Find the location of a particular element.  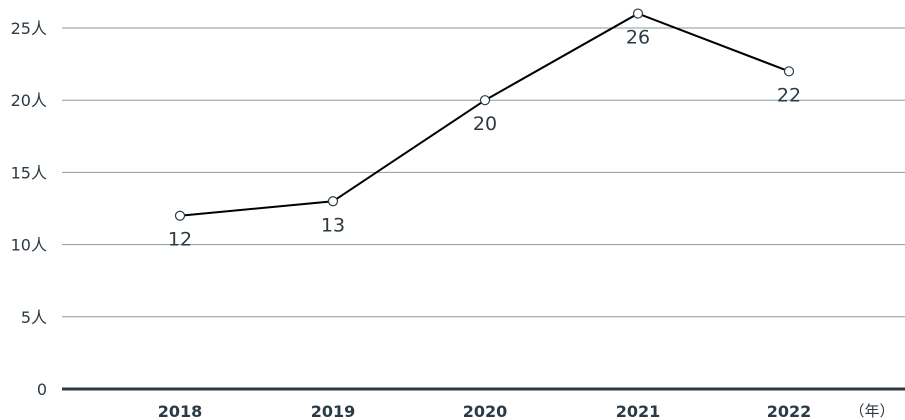

x-tick-label: 2020 is located at coordinates (485, 411).